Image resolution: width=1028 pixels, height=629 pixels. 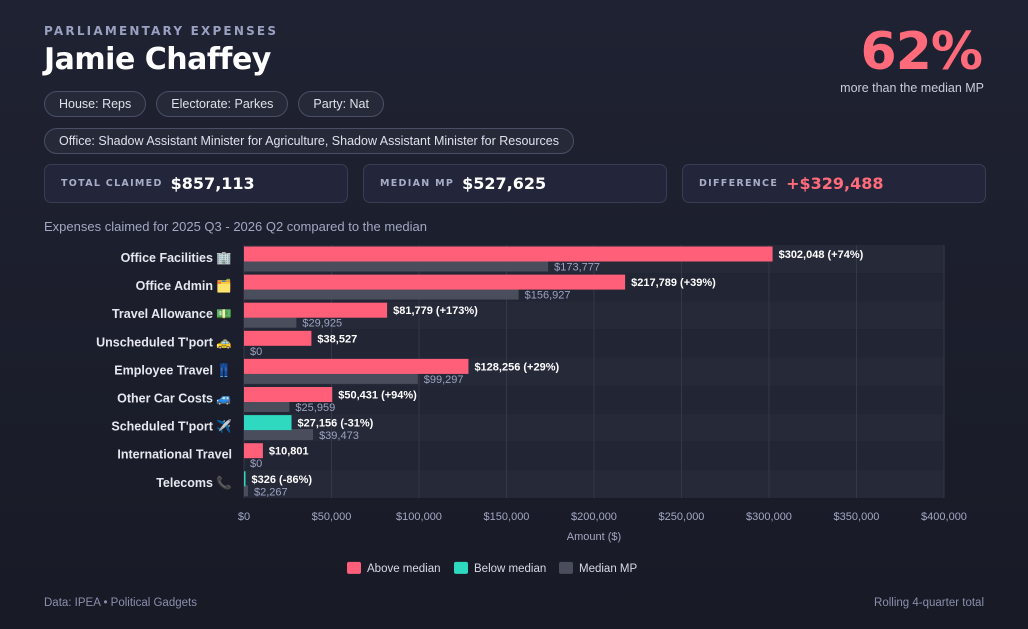 I want to click on category-label: International Travel, so click(x=174, y=455).